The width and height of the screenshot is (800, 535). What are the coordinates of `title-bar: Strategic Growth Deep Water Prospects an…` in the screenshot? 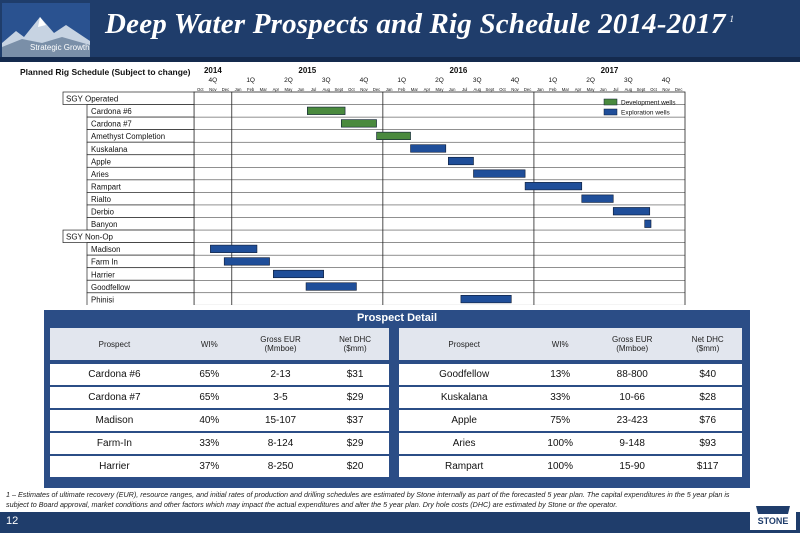 It's located at (400, 31).